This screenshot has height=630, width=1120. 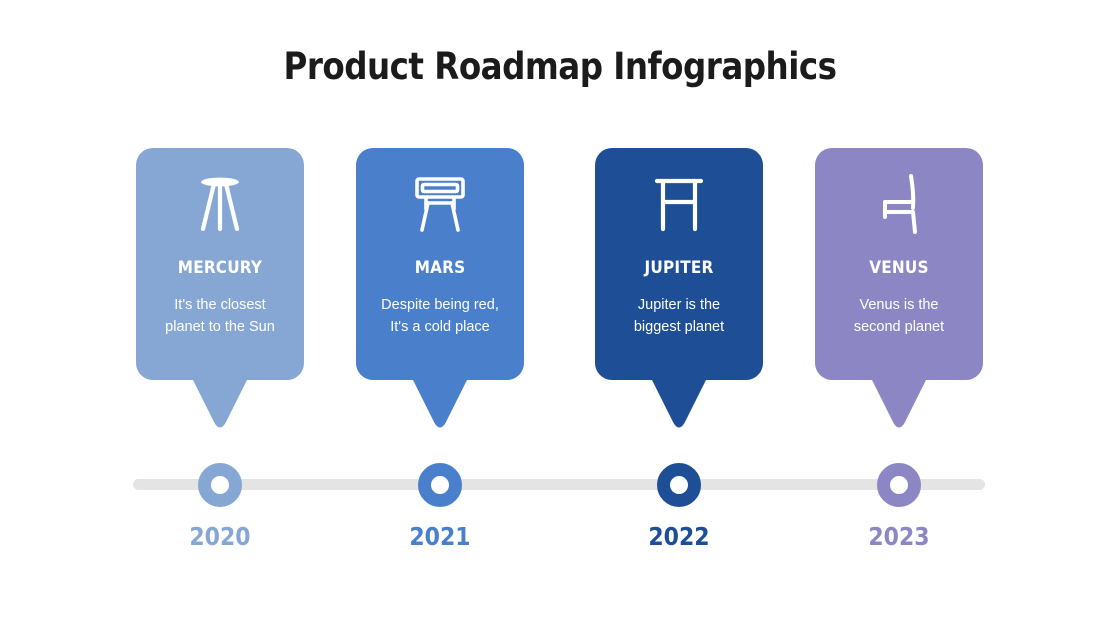 I want to click on timeline-bar, so click(x=559, y=484).